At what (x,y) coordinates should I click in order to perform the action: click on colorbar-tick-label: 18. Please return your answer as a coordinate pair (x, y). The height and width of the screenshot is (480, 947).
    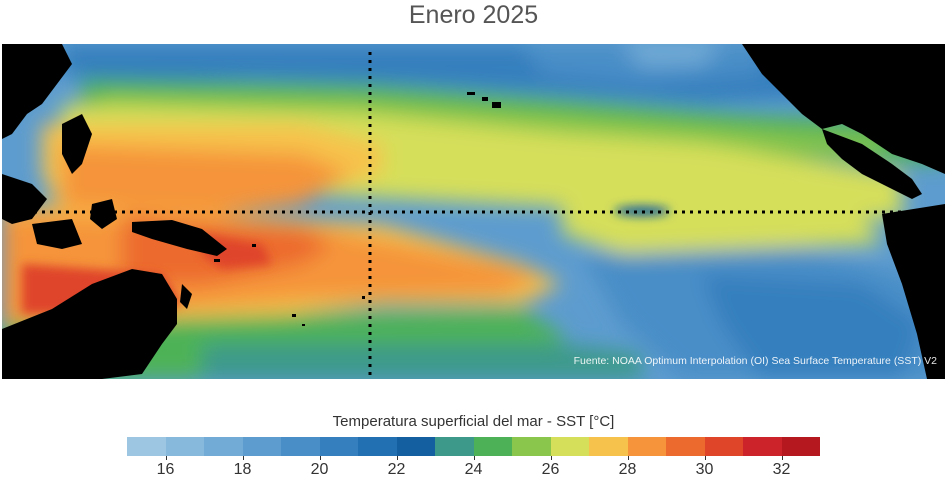
    Looking at the image, I should click on (242, 469).